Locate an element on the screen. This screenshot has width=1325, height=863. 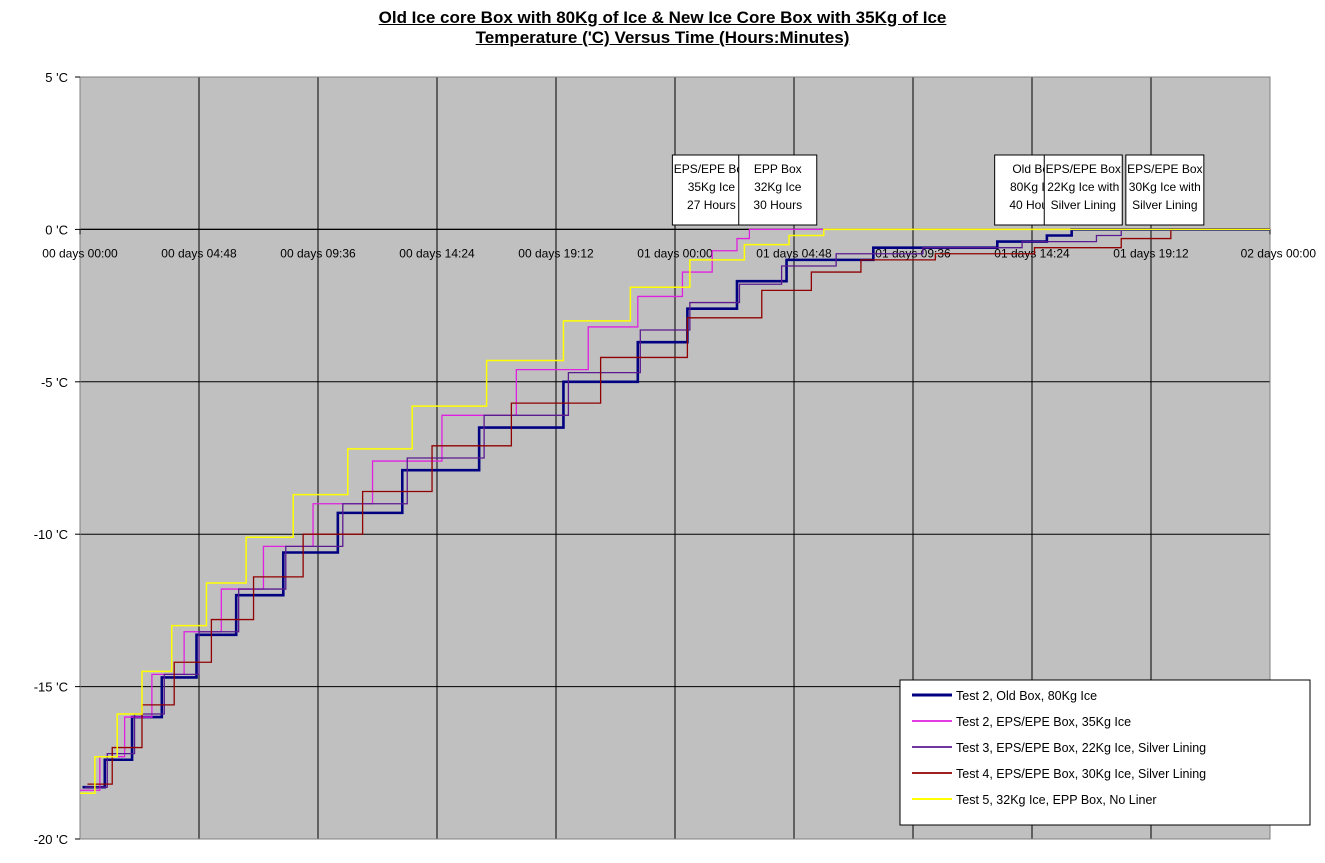
x-tick-label: 00 days 19:12 is located at coordinates (556, 253).